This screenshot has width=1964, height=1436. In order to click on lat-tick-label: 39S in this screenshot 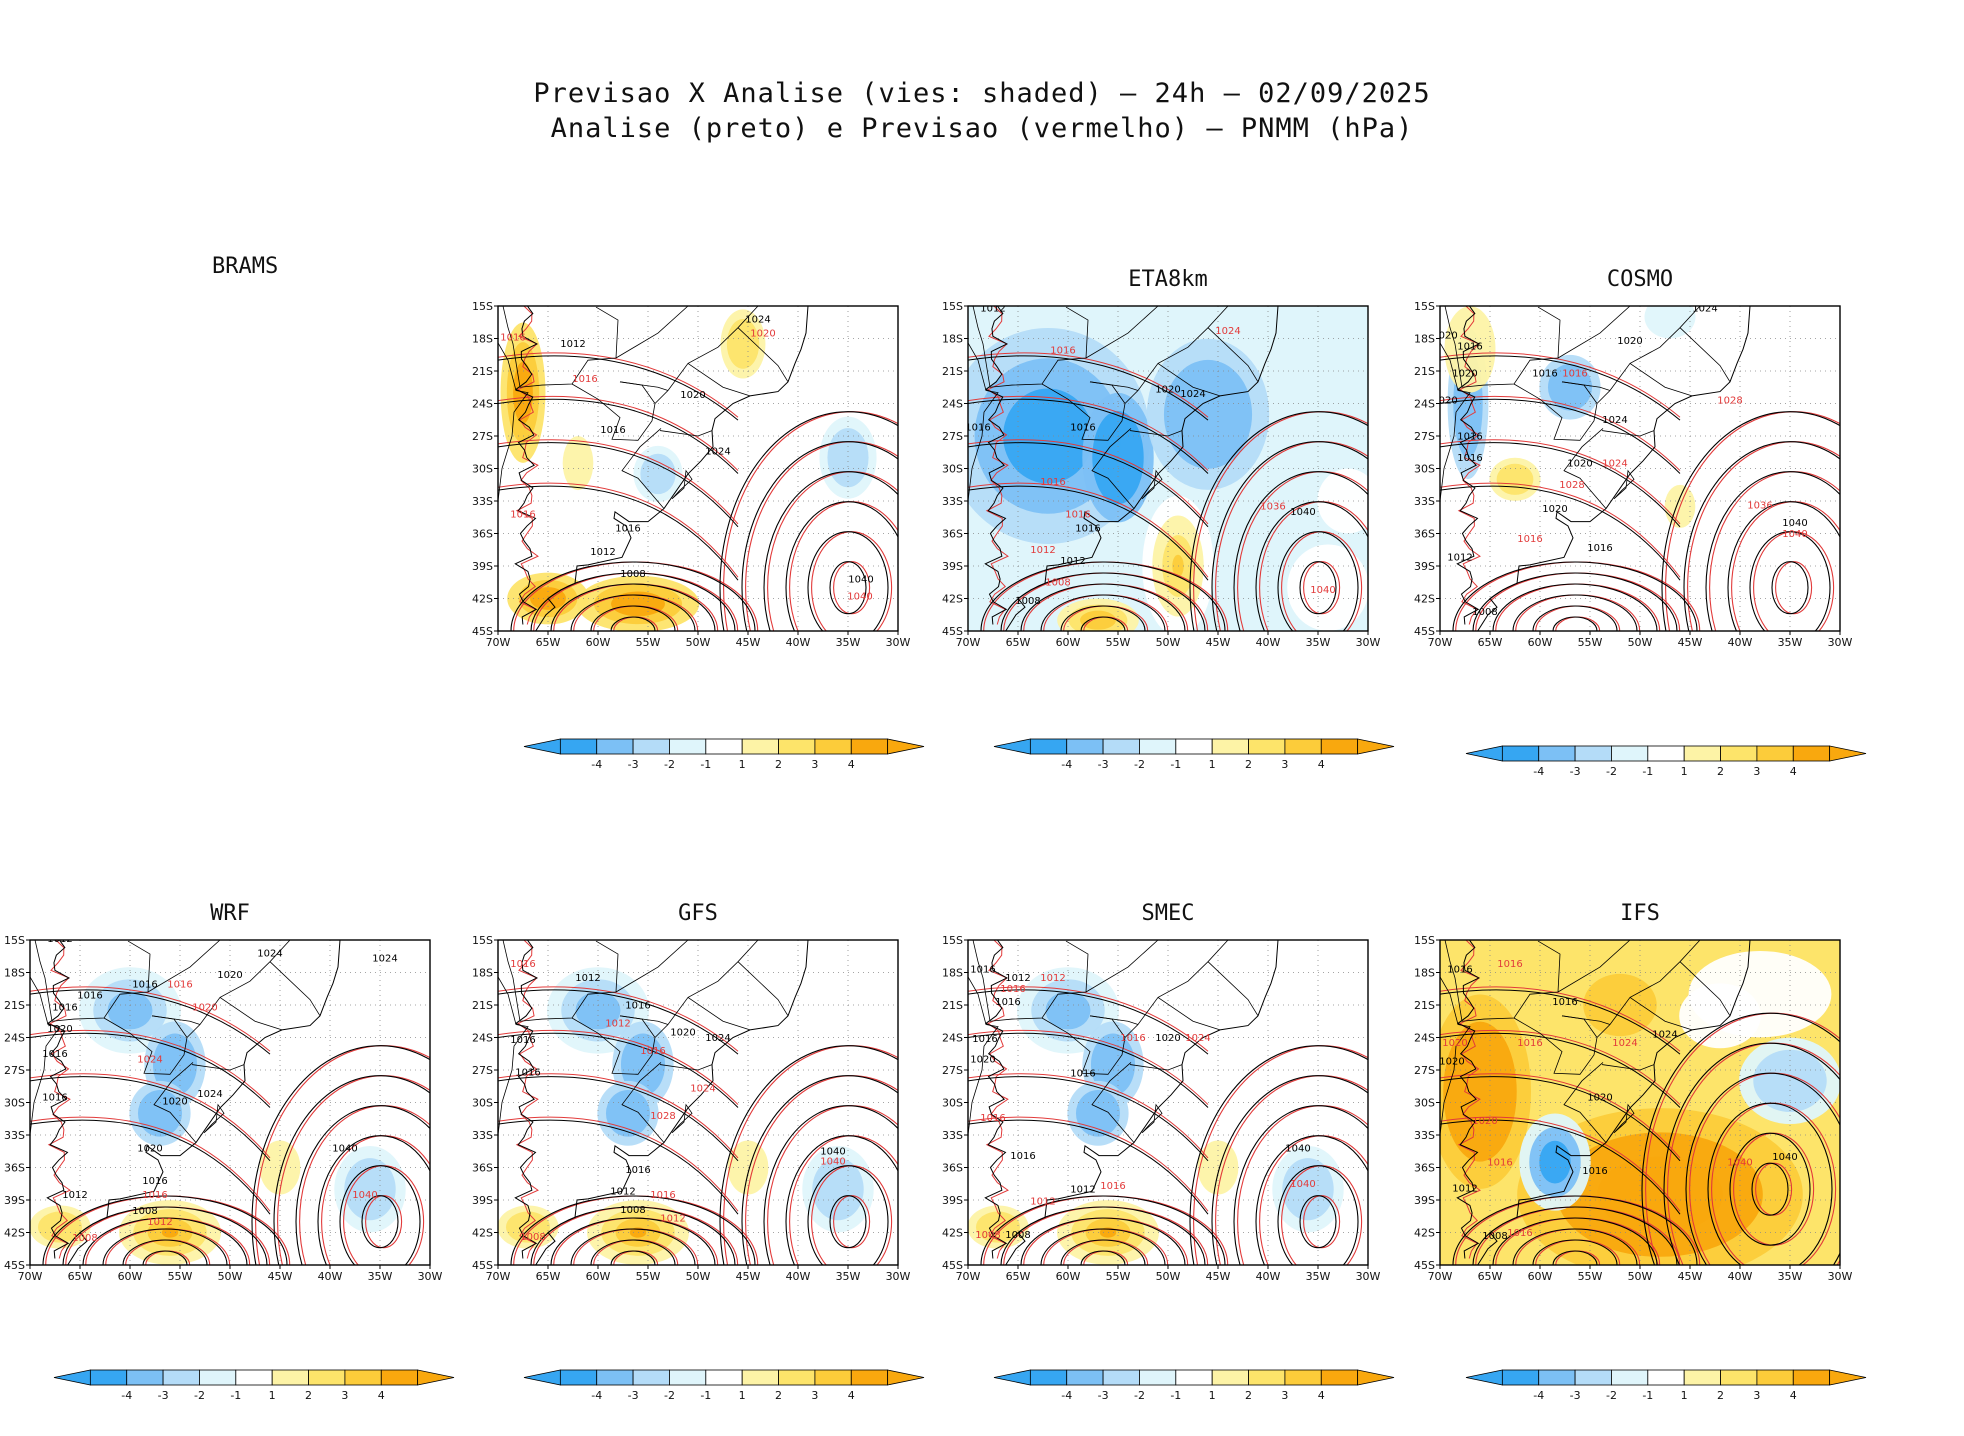, I will do `click(1424, 566)`.